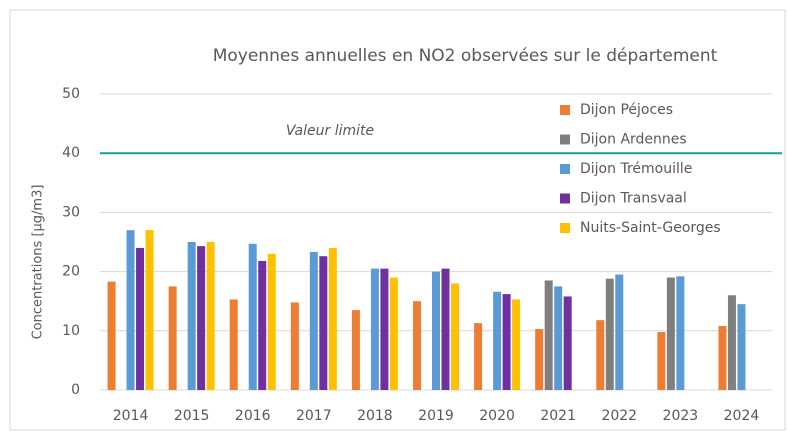  What do you see at coordinates (633, 199) in the screenshot?
I see `legend-label: Dijon Transvaal` at bounding box center [633, 199].